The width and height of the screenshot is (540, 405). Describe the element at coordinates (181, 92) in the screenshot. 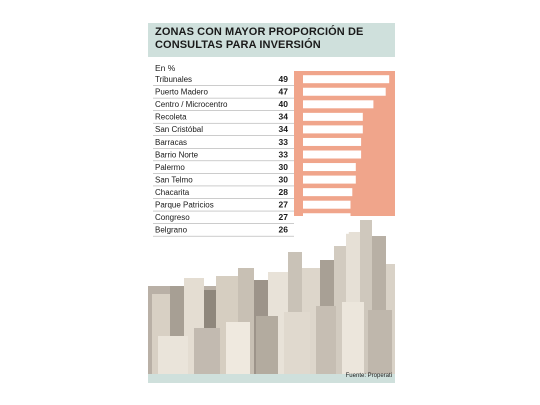

I see `category-label: Puerto Madero` at that location.